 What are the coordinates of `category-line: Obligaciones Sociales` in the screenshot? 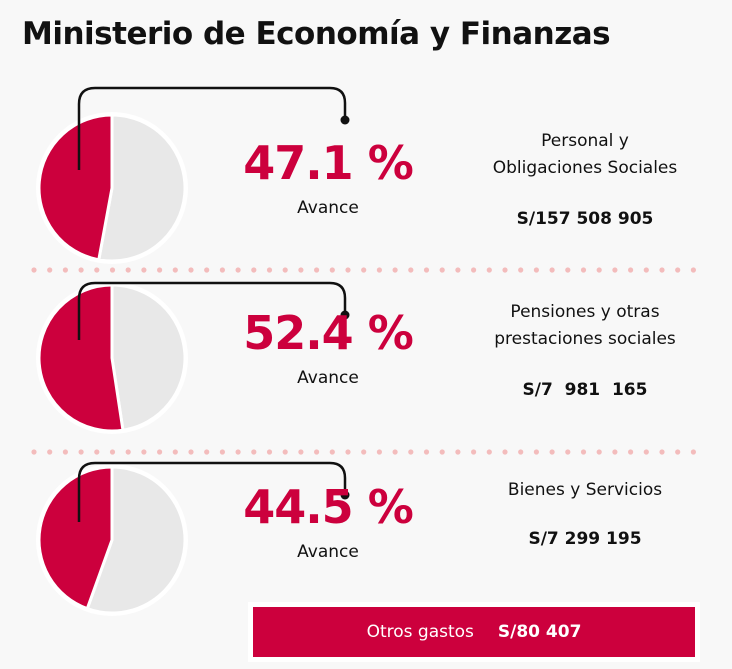 It's located at (585, 168).